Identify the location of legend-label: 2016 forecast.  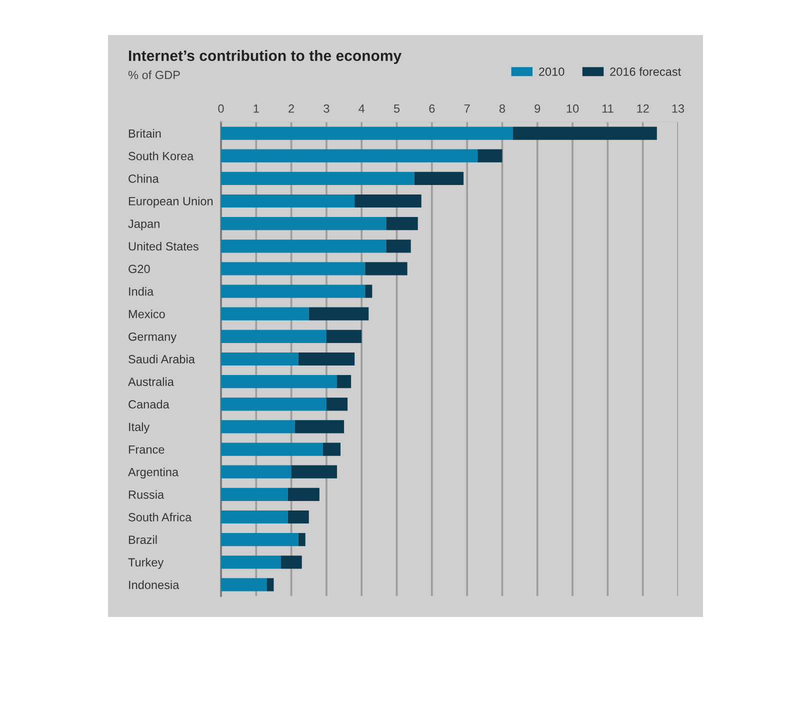
(646, 71).